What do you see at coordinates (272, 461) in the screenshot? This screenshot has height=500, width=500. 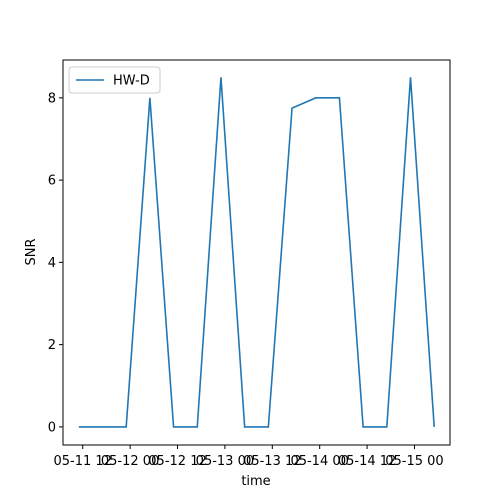 I see `x-tick-label: 05-13 12` at bounding box center [272, 461].